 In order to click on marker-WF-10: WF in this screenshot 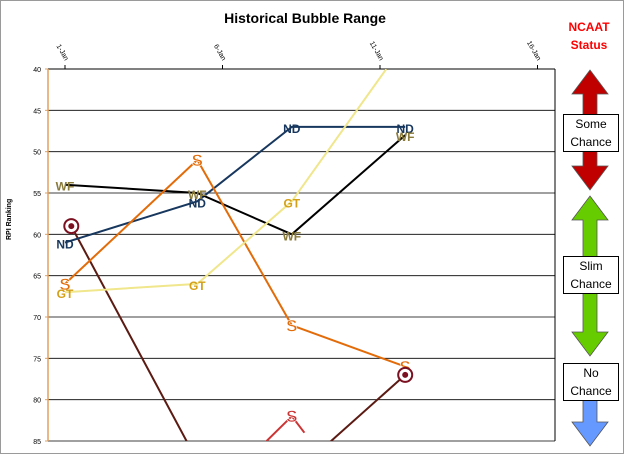, I will do `click(197, 195)`.